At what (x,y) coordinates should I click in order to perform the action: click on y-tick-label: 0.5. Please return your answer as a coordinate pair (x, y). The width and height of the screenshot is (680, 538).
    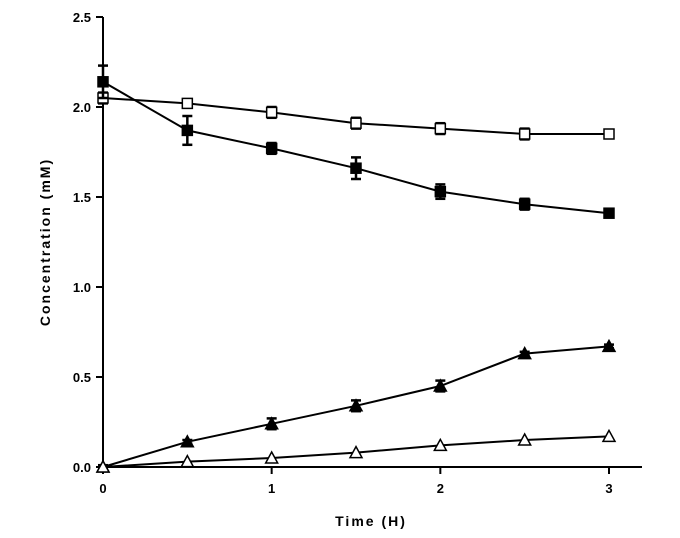
    Looking at the image, I should click on (82, 377).